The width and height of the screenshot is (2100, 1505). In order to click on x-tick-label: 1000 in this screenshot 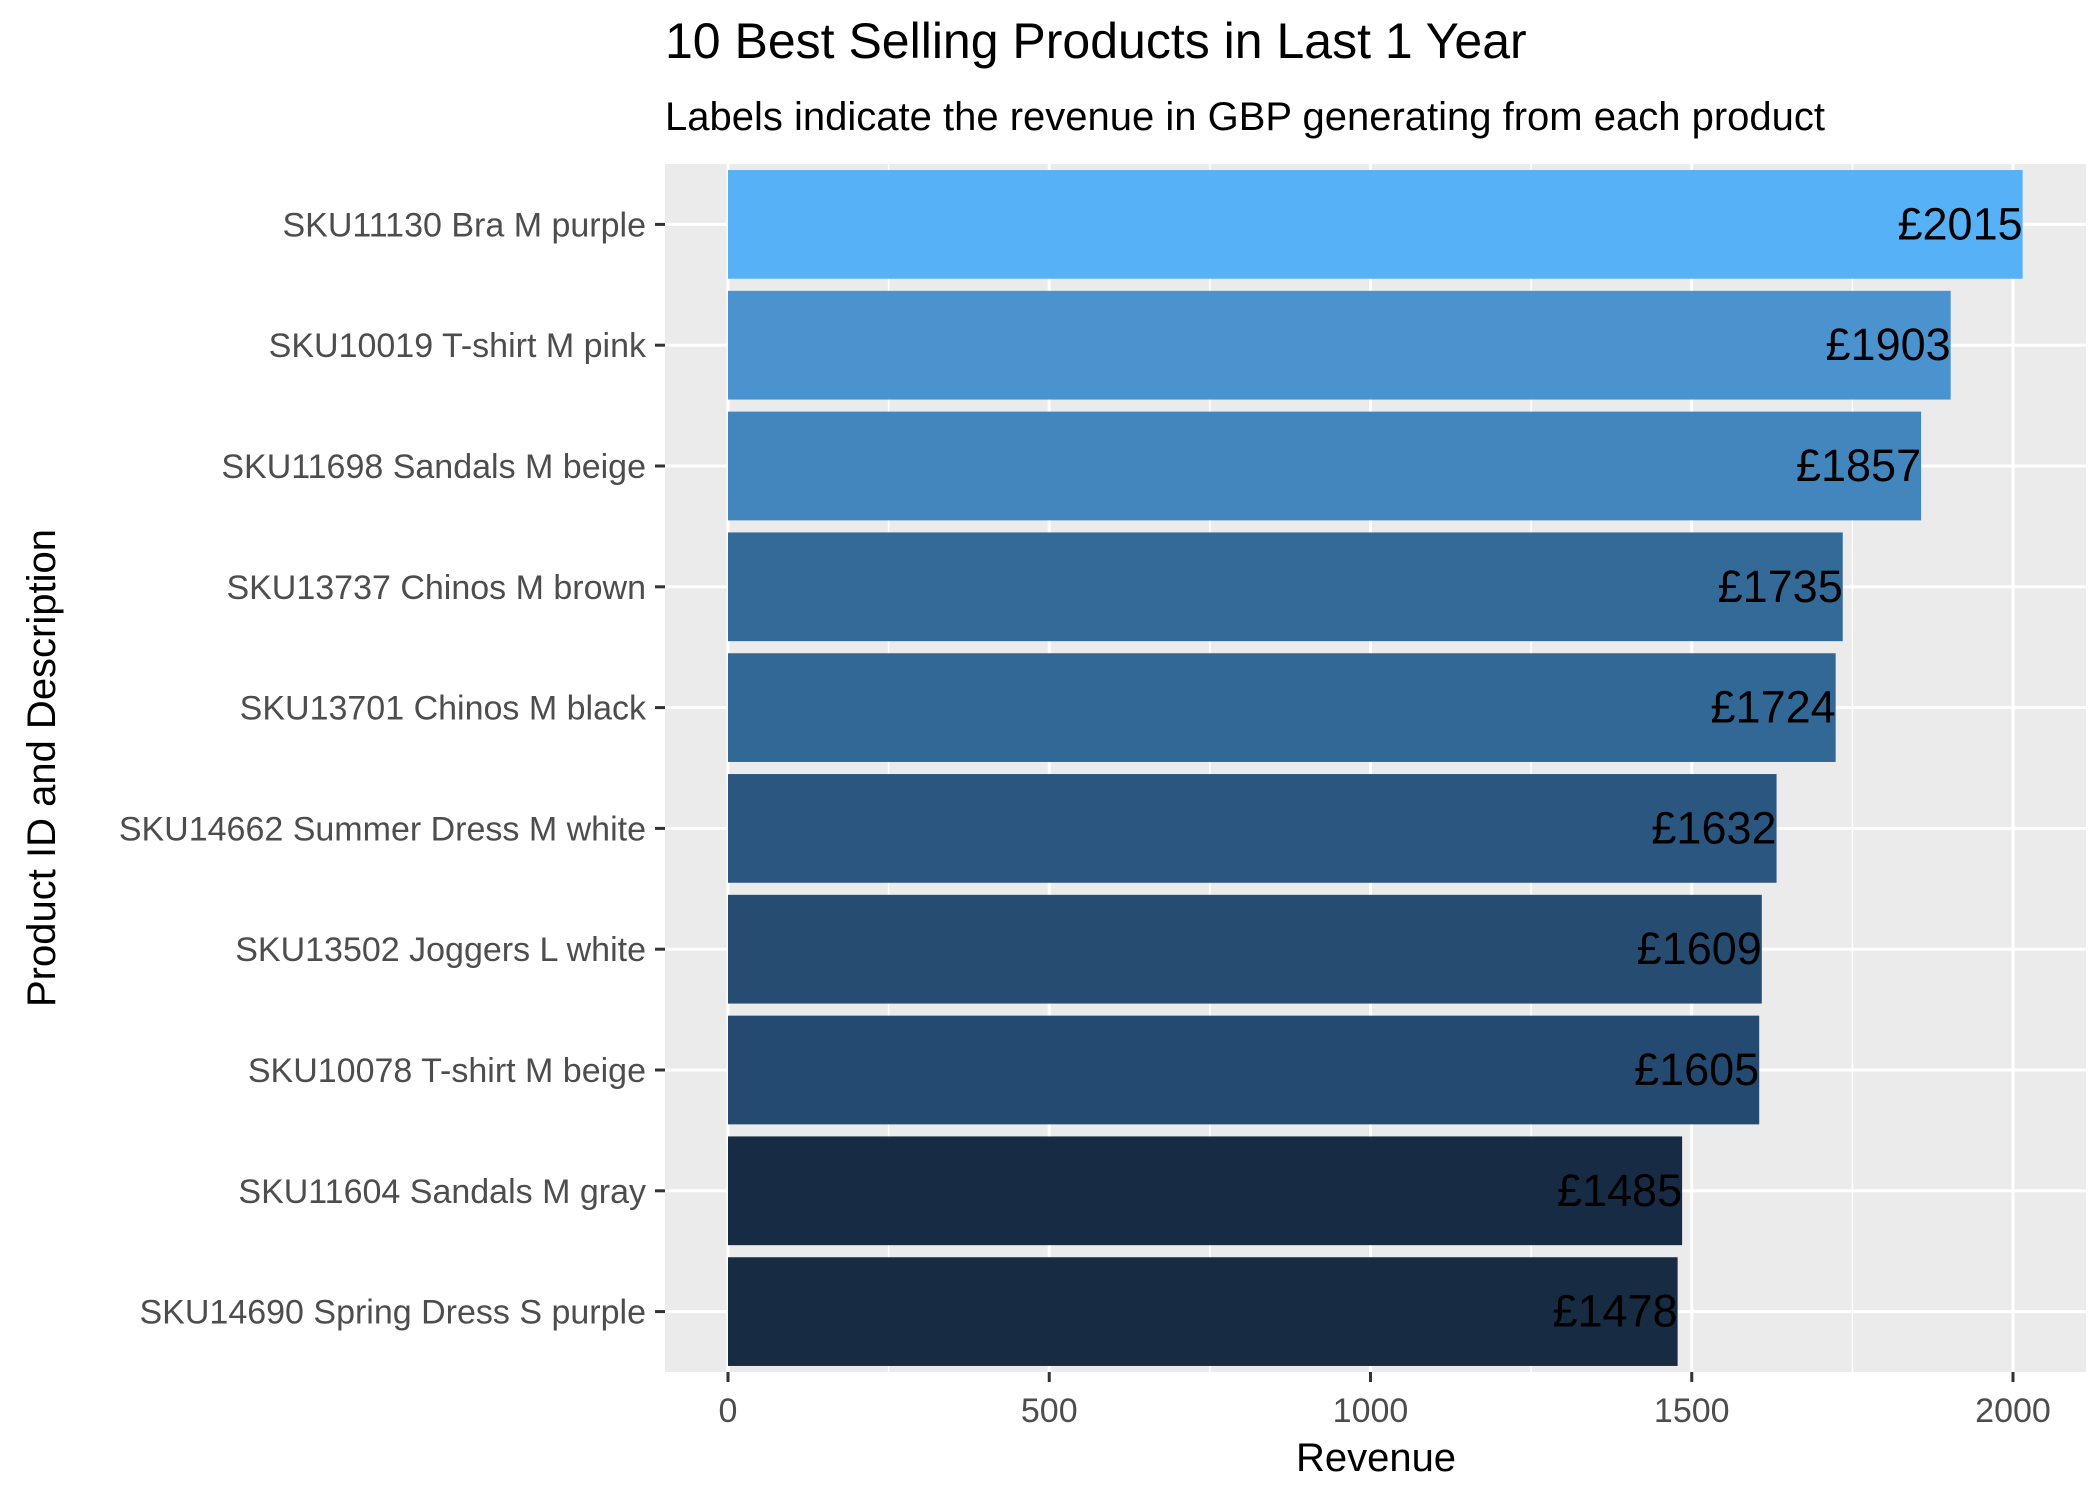, I will do `click(1371, 1411)`.